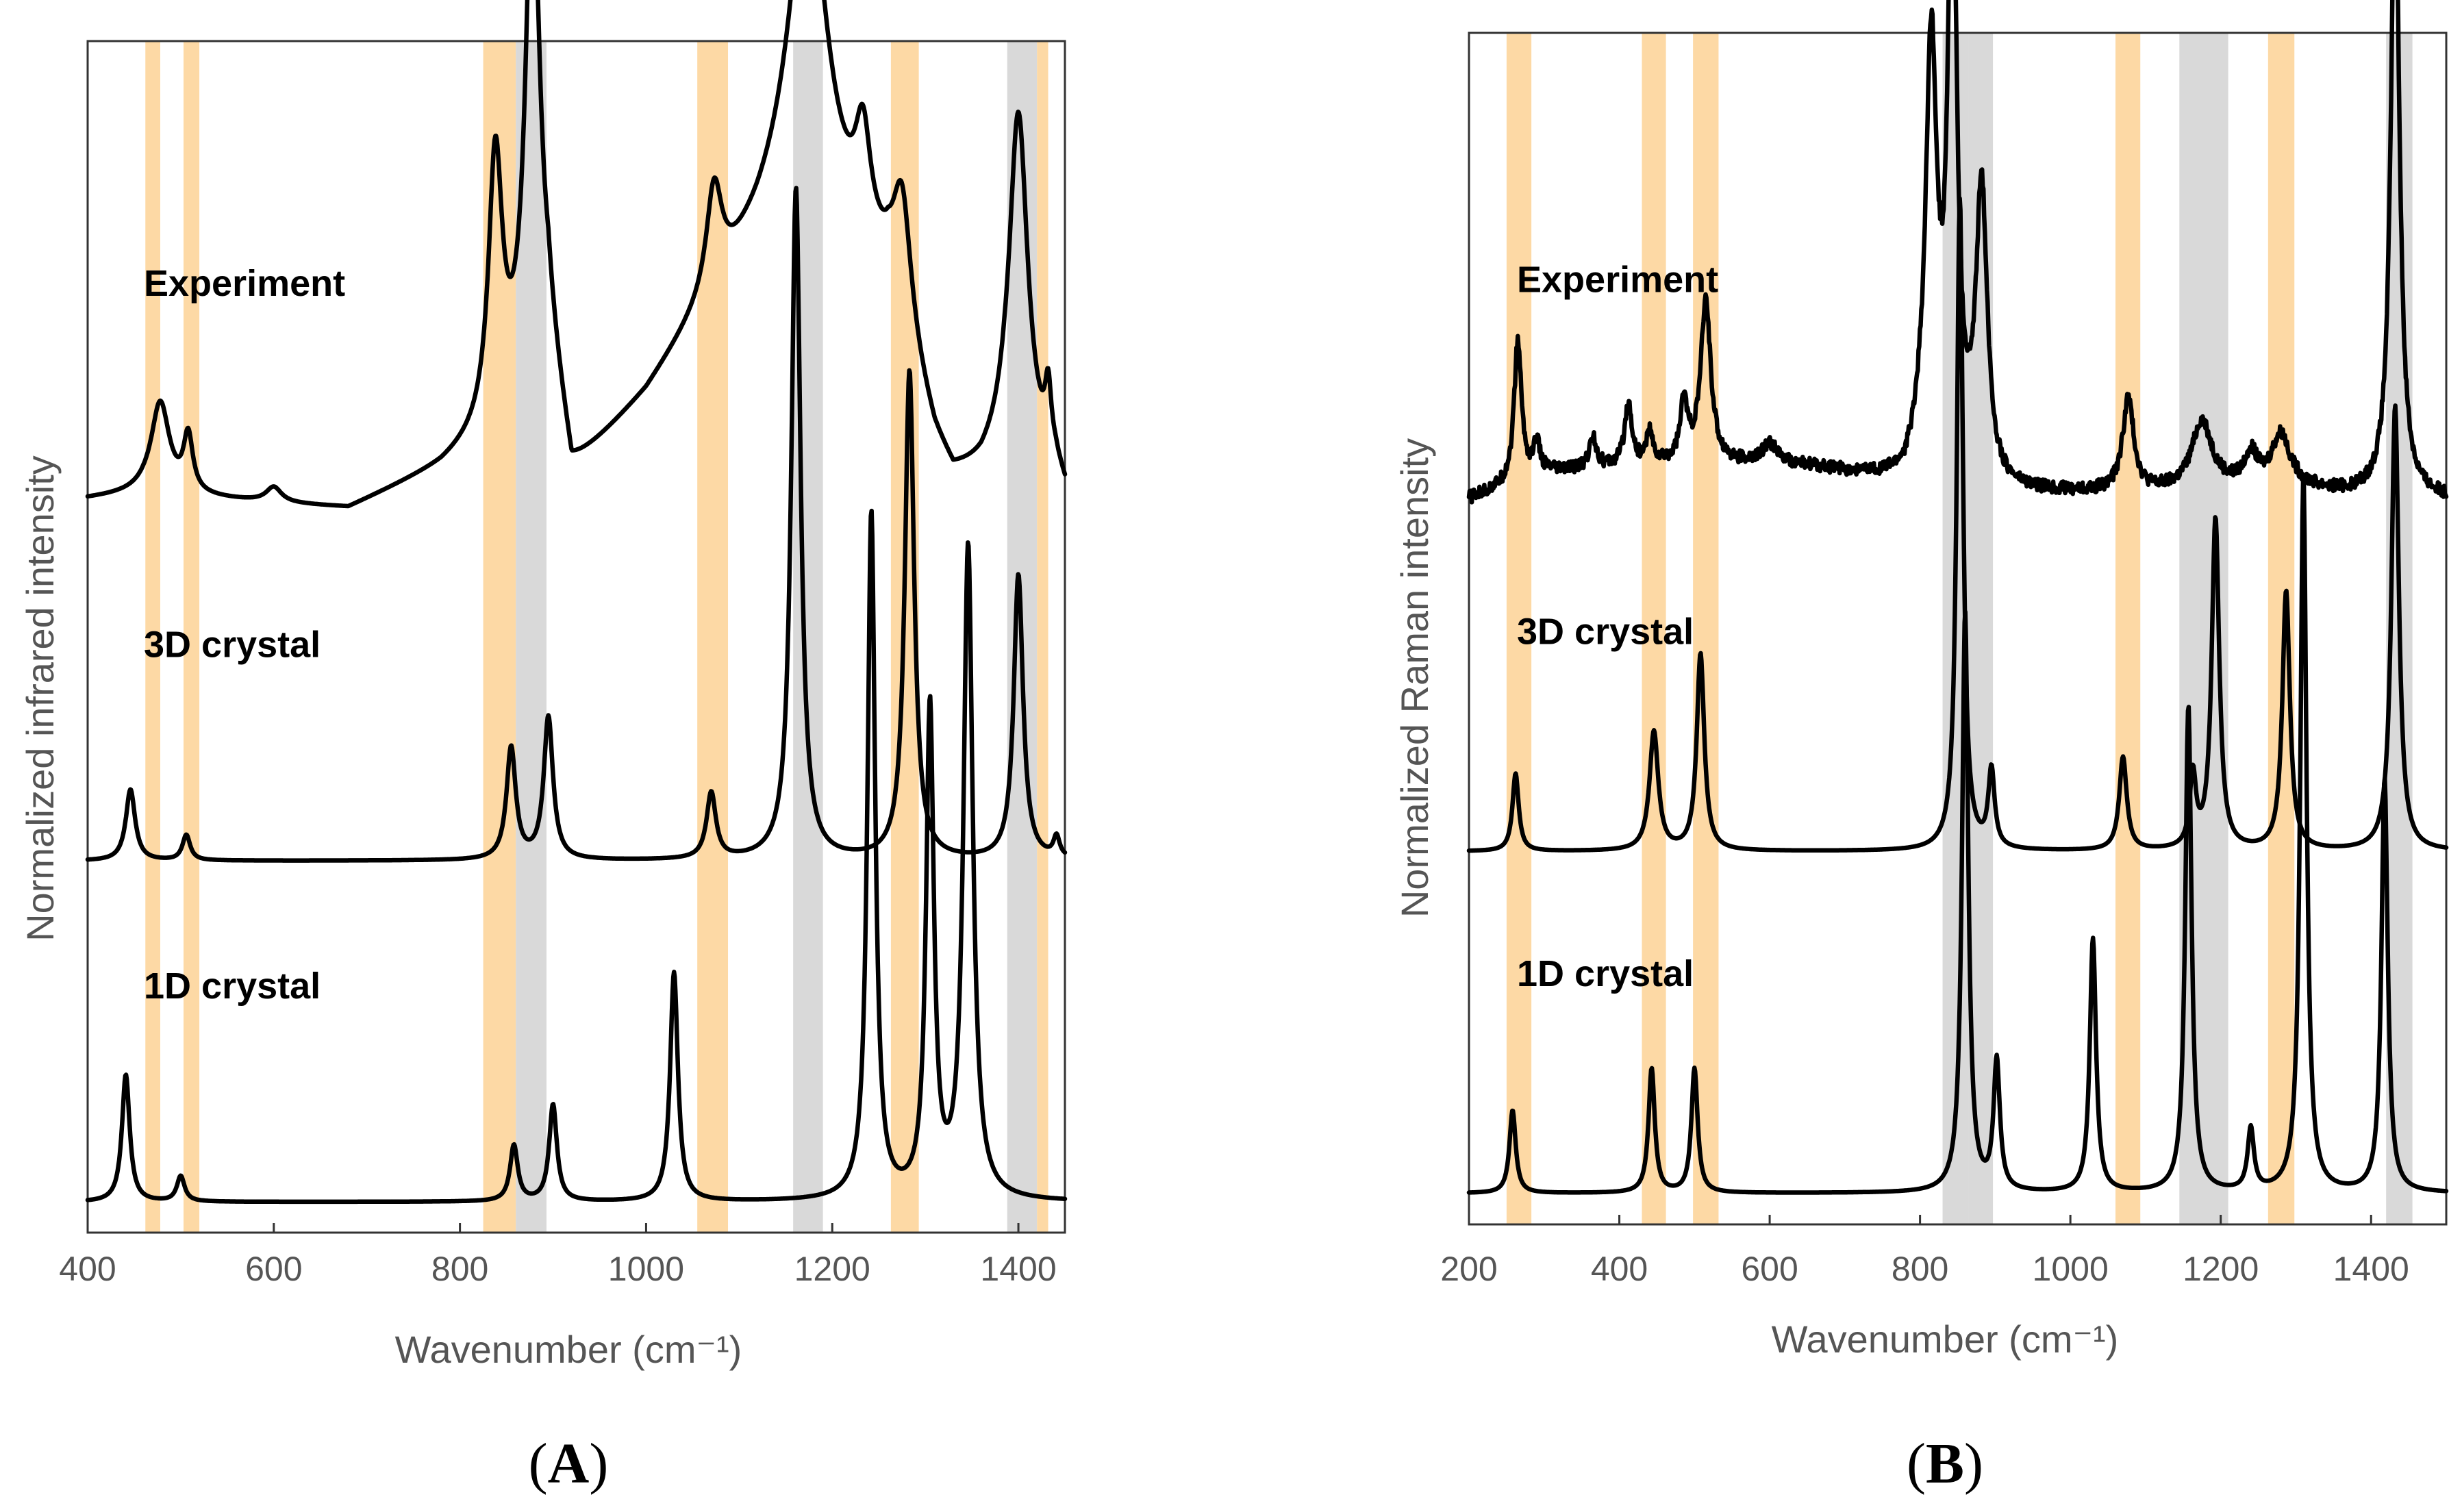 The image size is (2462, 1512). What do you see at coordinates (40, 698) in the screenshot?
I see `panel-a-ylabel: Normalized infrared intensity` at bounding box center [40, 698].